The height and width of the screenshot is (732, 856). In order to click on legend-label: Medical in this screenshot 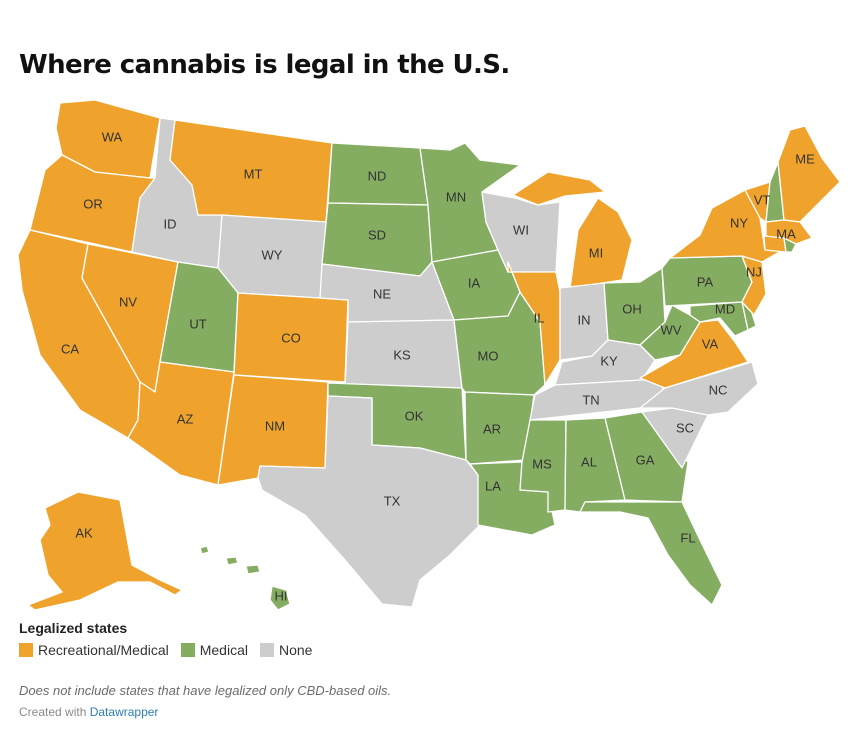, I will do `click(223, 650)`.